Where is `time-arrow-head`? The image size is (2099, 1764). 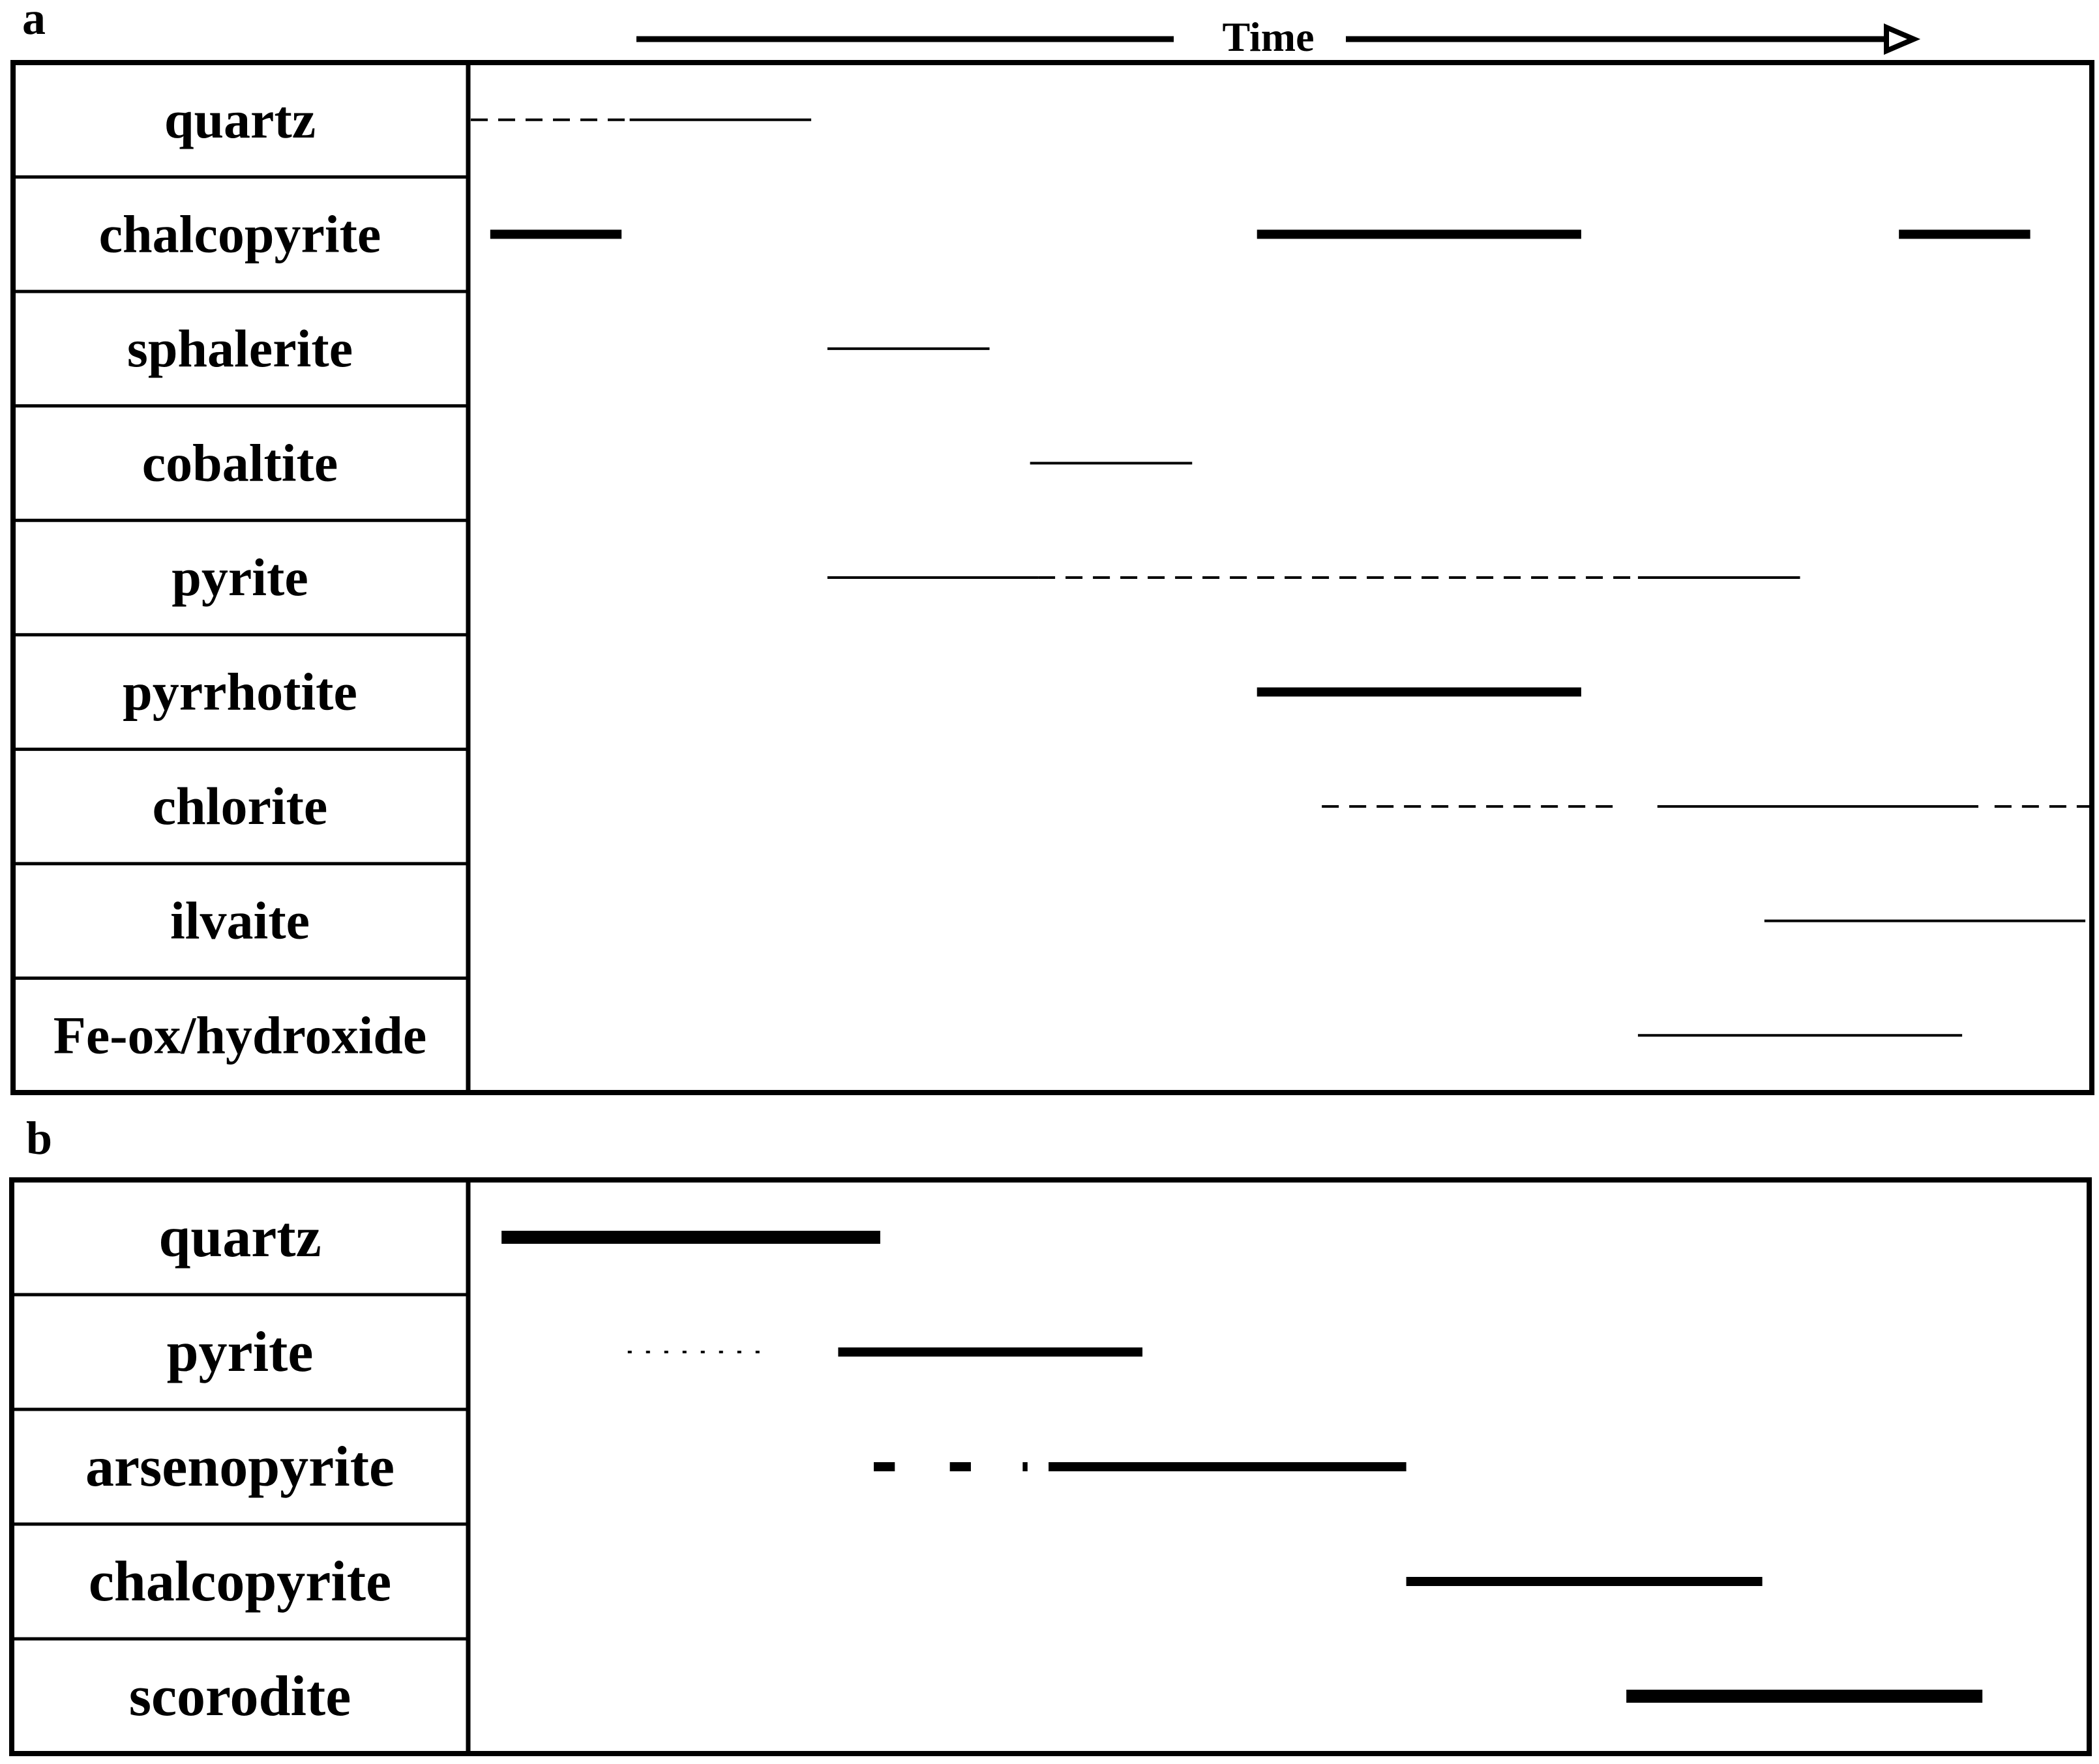
time-arrow-head is located at coordinates (1902, 39).